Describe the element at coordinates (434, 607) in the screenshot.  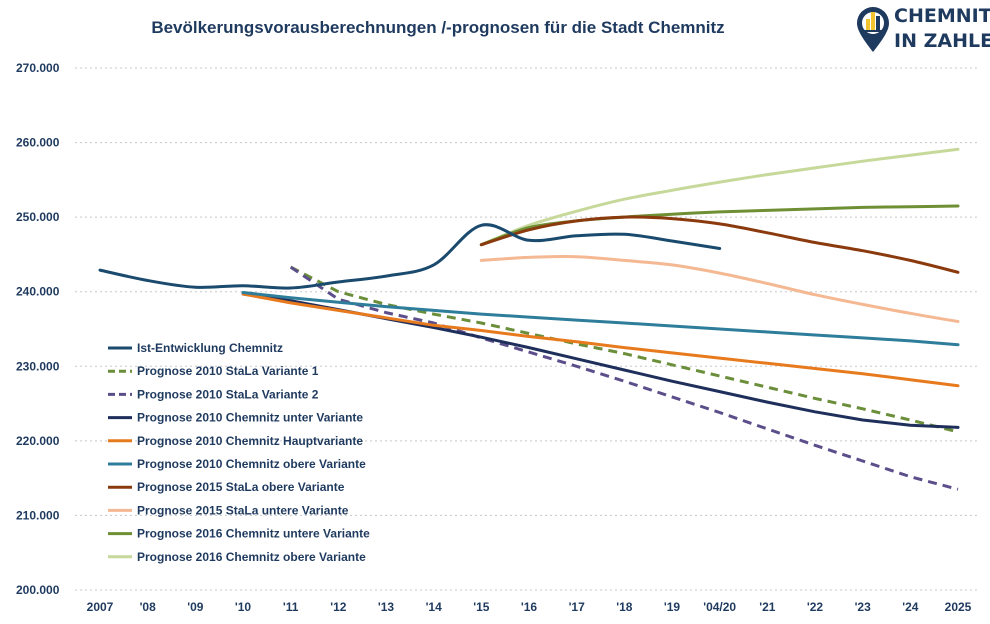
I see `x-tick-label: '14` at that location.